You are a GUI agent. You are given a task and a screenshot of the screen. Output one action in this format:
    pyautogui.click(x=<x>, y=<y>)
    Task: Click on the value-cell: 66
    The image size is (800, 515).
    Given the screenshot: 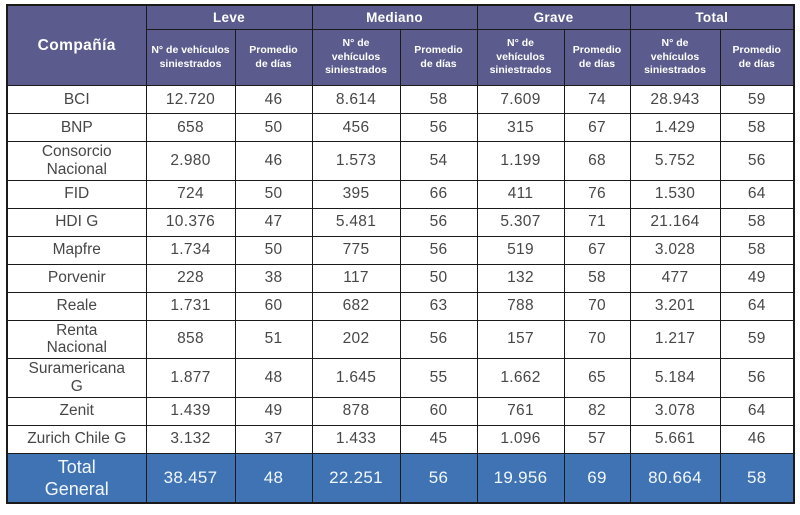 What is the action you would take?
    pyautogui.click(x=438, y=194)
    